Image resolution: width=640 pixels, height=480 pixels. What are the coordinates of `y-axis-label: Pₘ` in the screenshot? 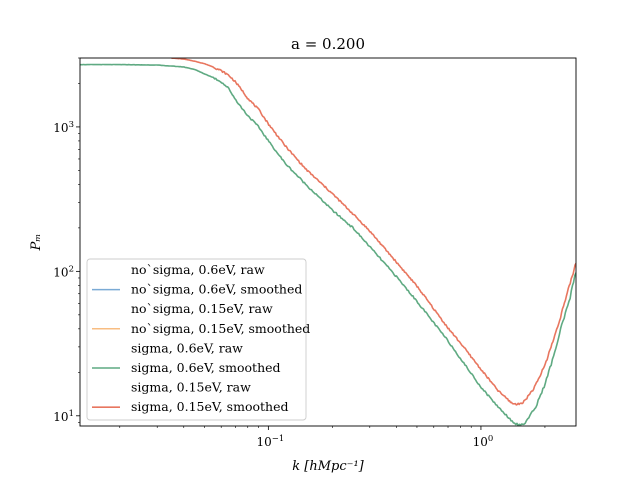 It's located at (36, 243).